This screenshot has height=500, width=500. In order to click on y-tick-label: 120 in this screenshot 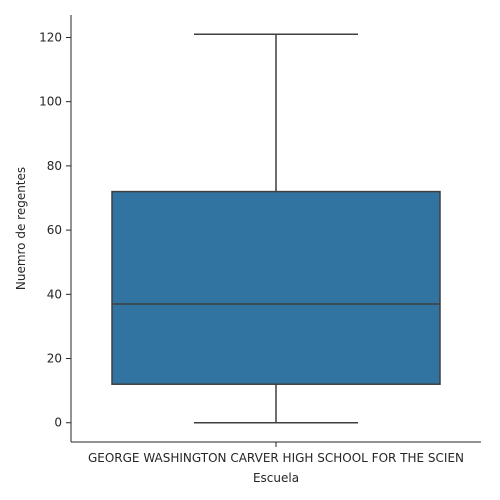, I will do `click(50, 37)`.